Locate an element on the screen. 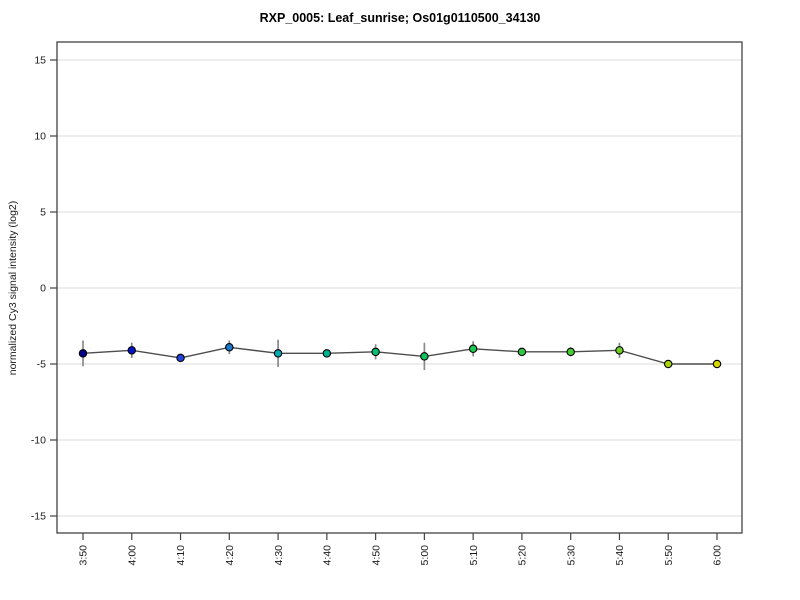 This screenshot has height=600, width=800. x-tick-label: 6:00 is located at coordinates (718, 555).